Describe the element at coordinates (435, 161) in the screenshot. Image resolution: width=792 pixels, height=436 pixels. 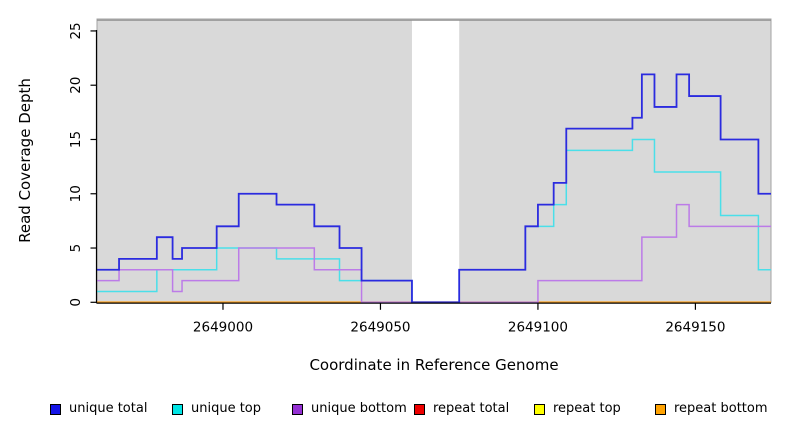
I see `no-data-gap-band` at that location.